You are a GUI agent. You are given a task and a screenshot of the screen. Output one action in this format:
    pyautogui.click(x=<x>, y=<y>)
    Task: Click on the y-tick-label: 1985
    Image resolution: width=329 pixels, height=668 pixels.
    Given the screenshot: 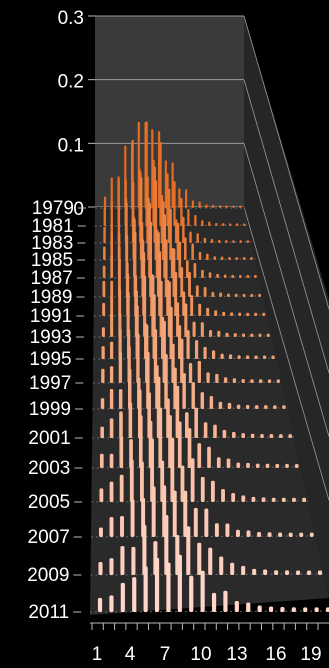 What is the action you would take?
    pyautogui.click(x=52, y=260)
    